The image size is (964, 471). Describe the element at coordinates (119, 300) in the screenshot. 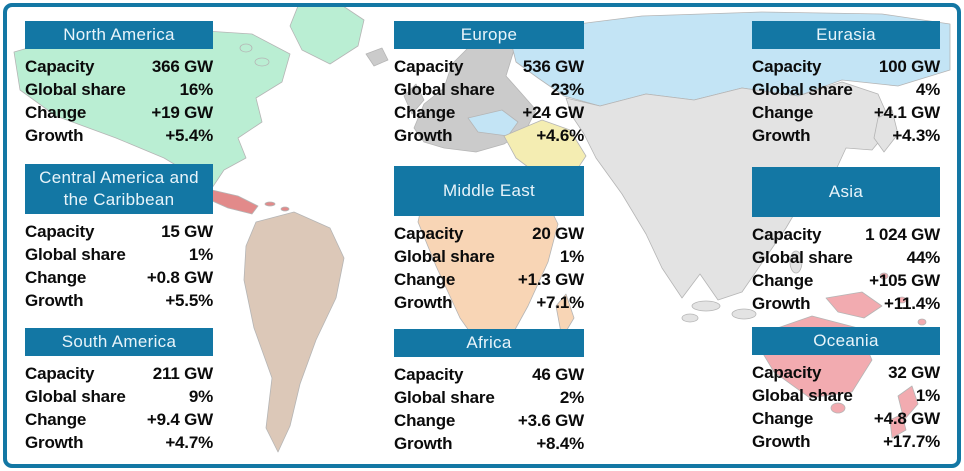

I see `metric-row: Growth +5.5%` at that location.